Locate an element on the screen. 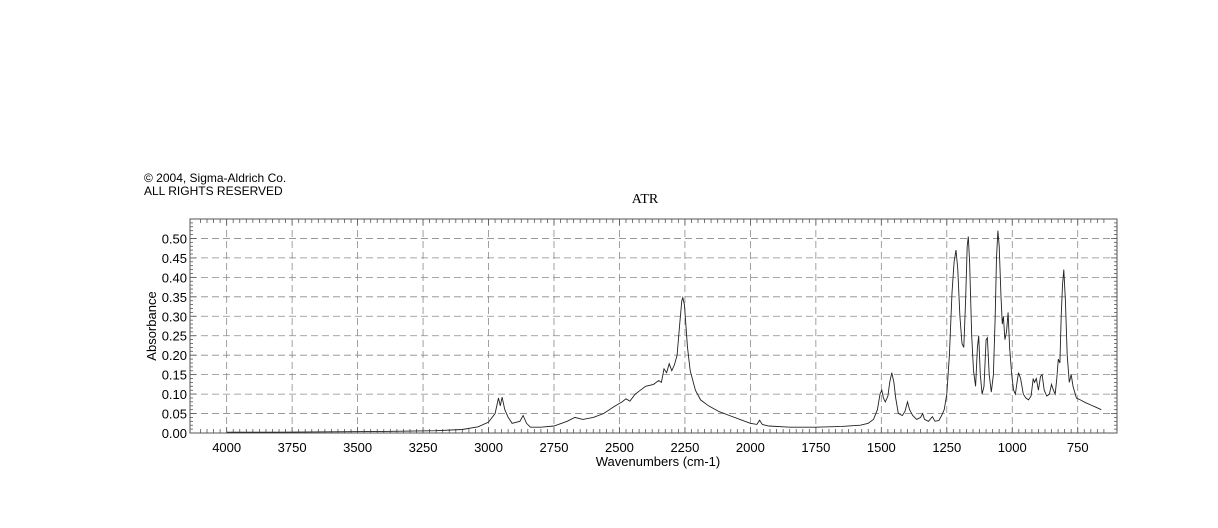 Image resolution: width=1218 pixels, height=528 pixels. x-tick-label: 1250 is located at coordinates (946, 447).